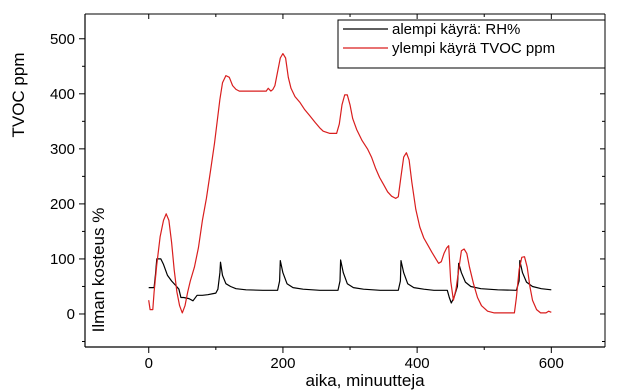 This screenshot has height=390, width=621. I want to click on legend-box, so click(471, 44).